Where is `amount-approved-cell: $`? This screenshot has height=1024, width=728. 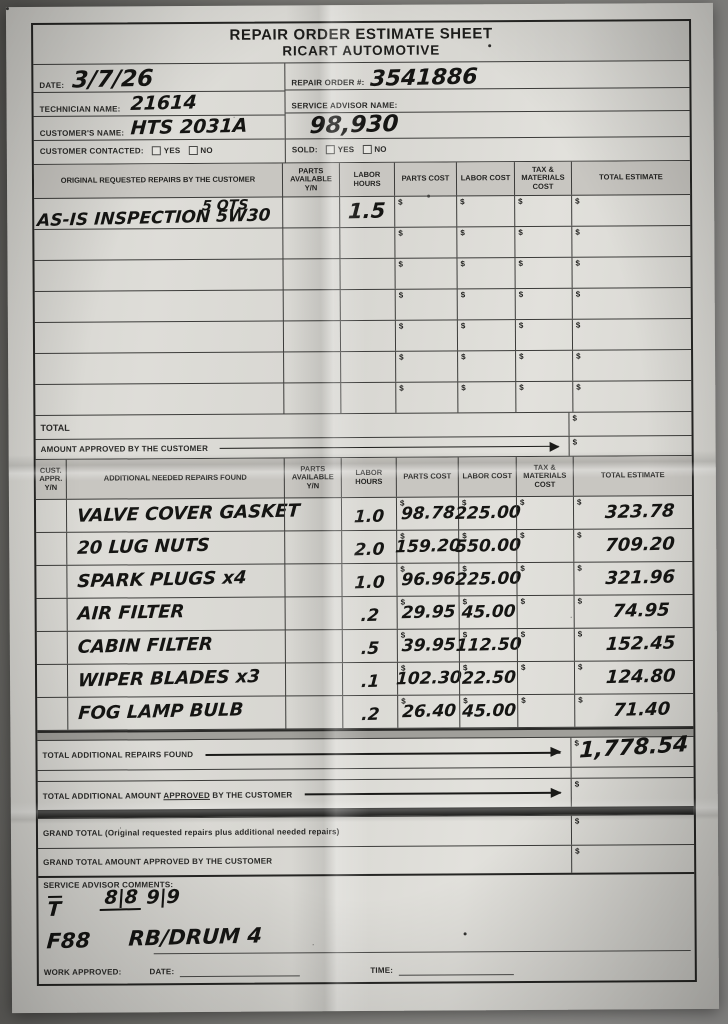
amount-approved-cell: $ is located at coordinates (630, 445).